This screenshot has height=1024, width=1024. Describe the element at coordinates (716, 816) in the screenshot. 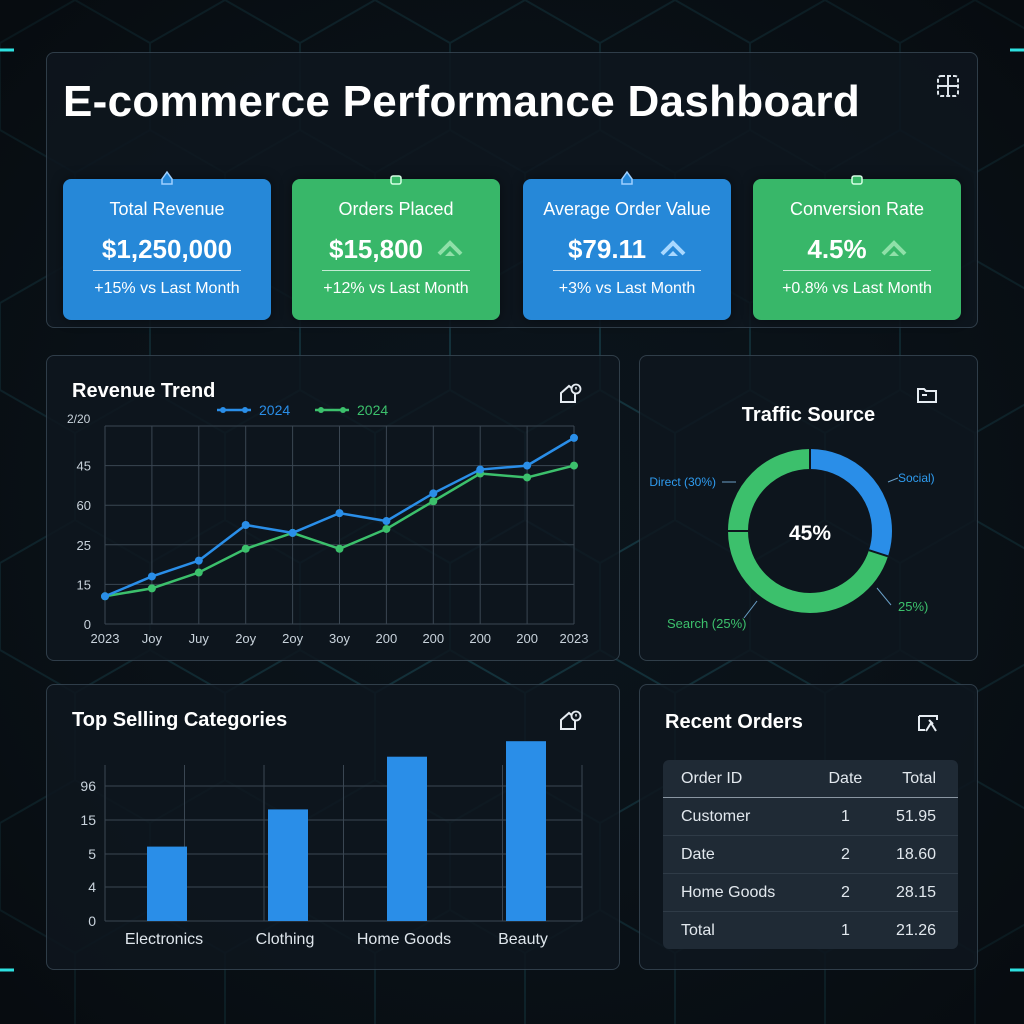

I see `table-cell: Customer` at that location.